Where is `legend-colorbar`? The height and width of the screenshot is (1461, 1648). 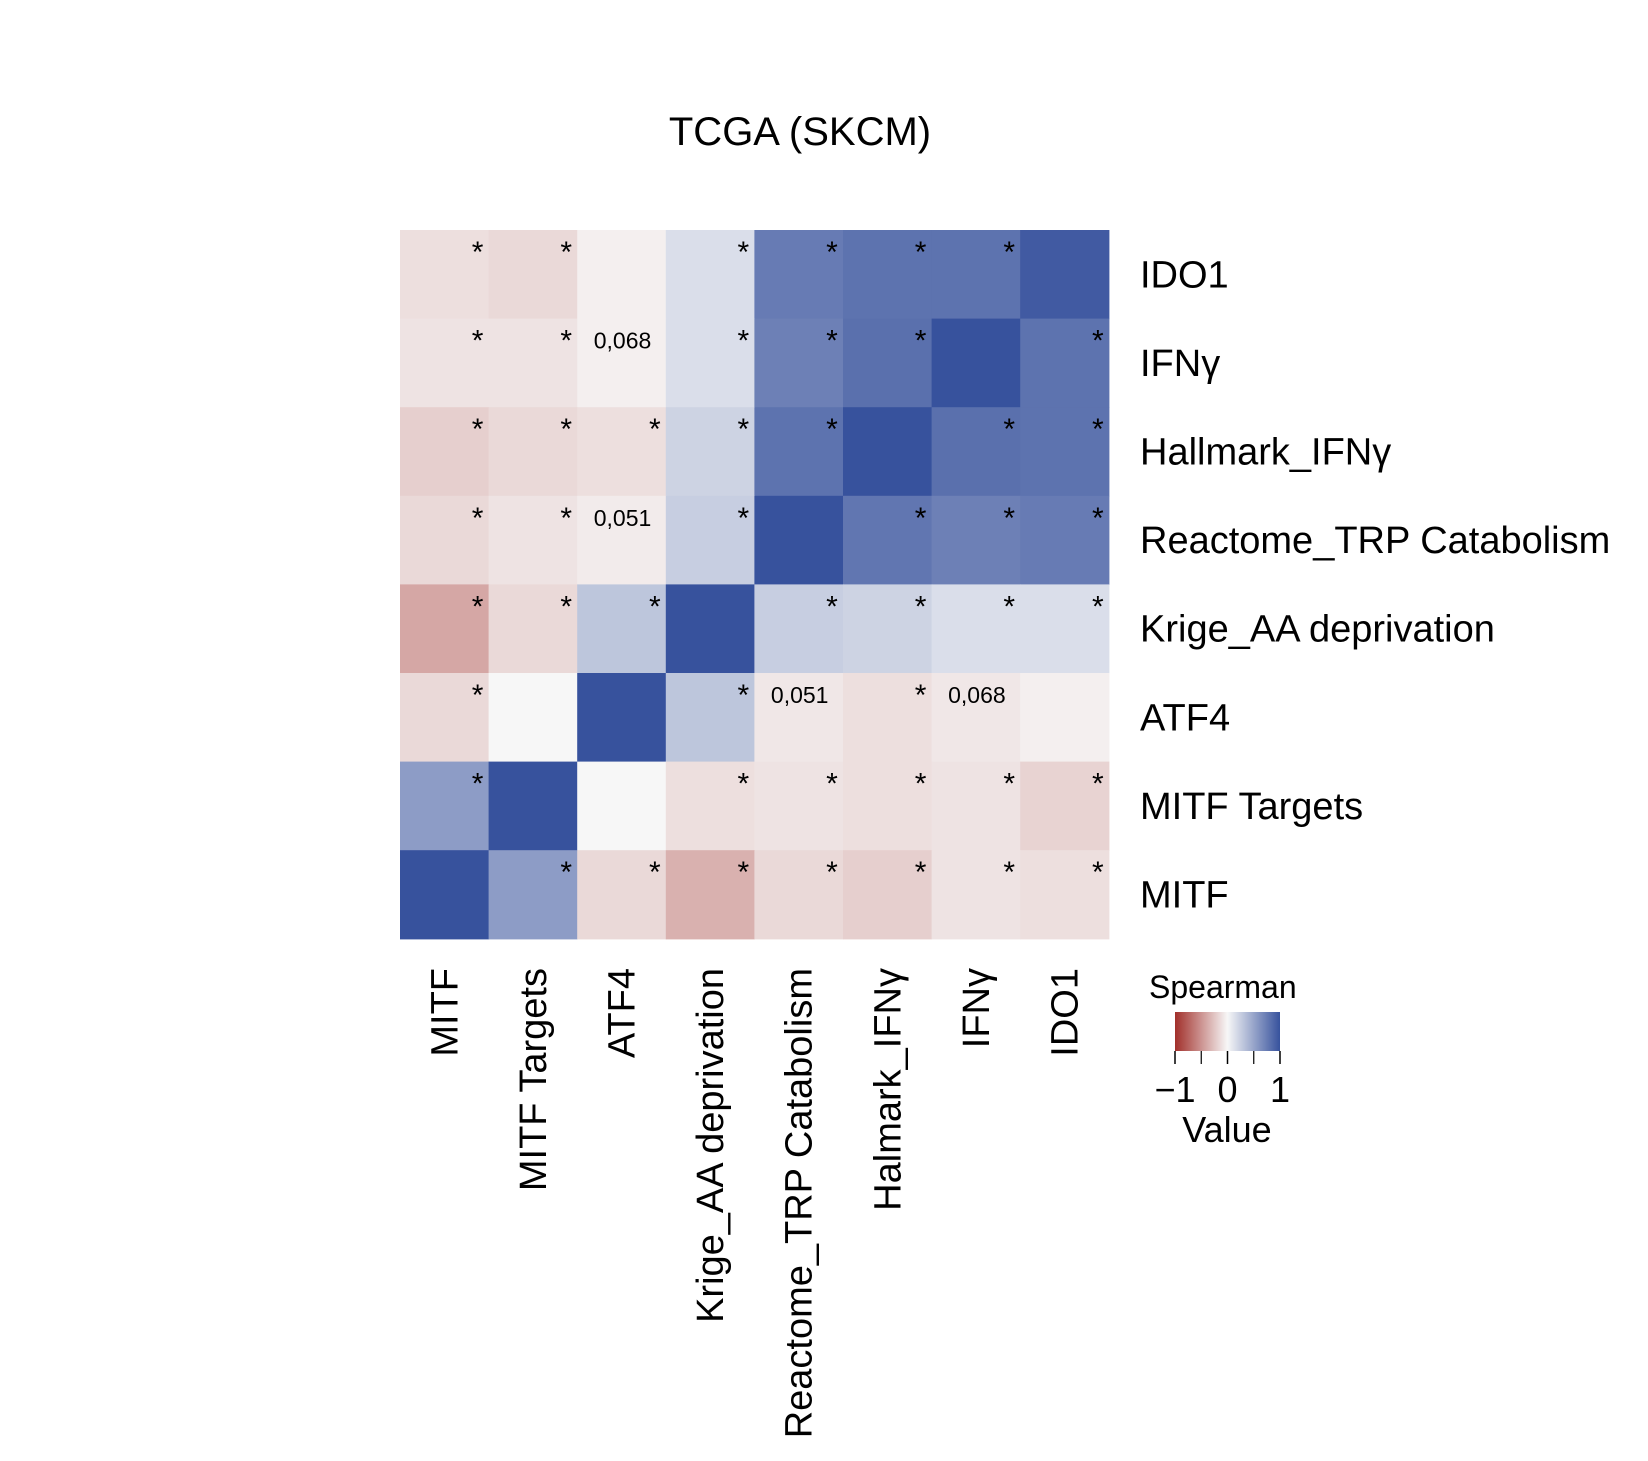
legend-colorbar is located at coordinates (1227, 1031).